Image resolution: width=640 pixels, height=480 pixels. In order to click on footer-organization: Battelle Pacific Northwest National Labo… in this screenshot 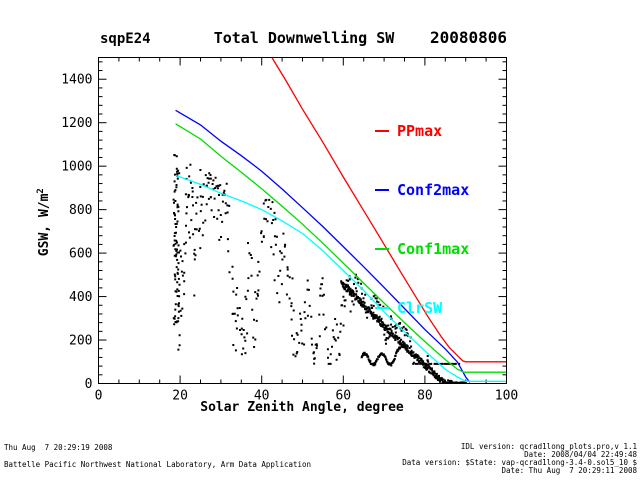, I will do `click(158, 464)`.